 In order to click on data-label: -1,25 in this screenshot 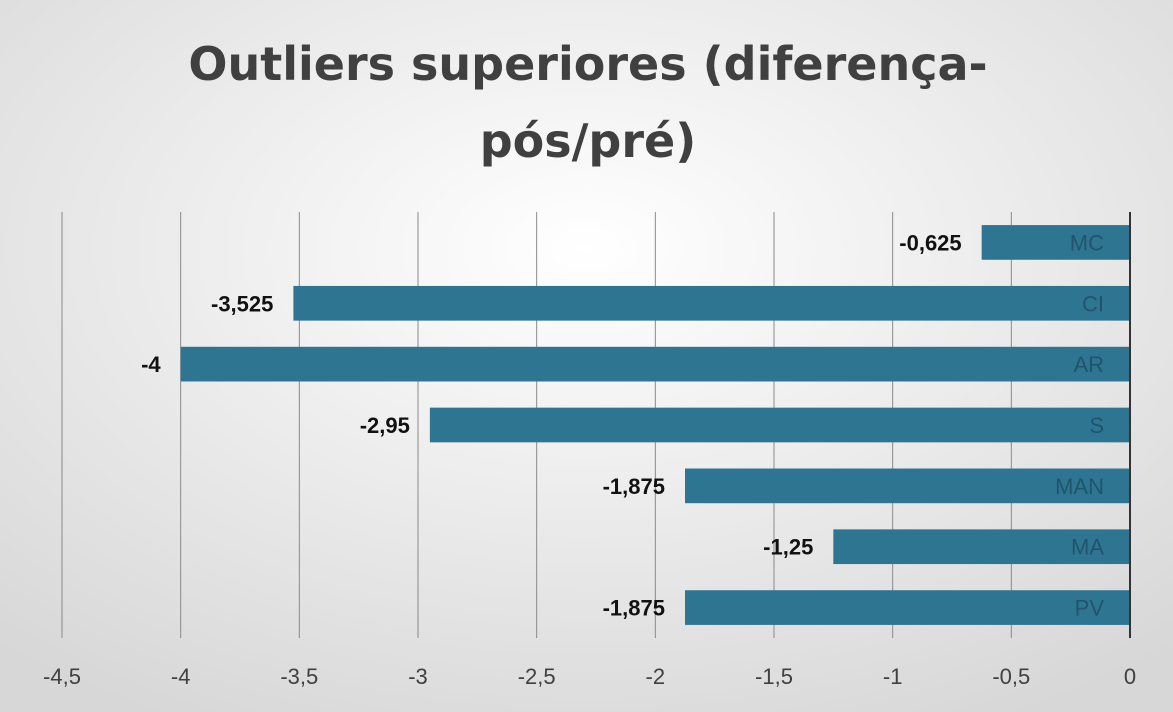, I will do `click(788, 547)`.